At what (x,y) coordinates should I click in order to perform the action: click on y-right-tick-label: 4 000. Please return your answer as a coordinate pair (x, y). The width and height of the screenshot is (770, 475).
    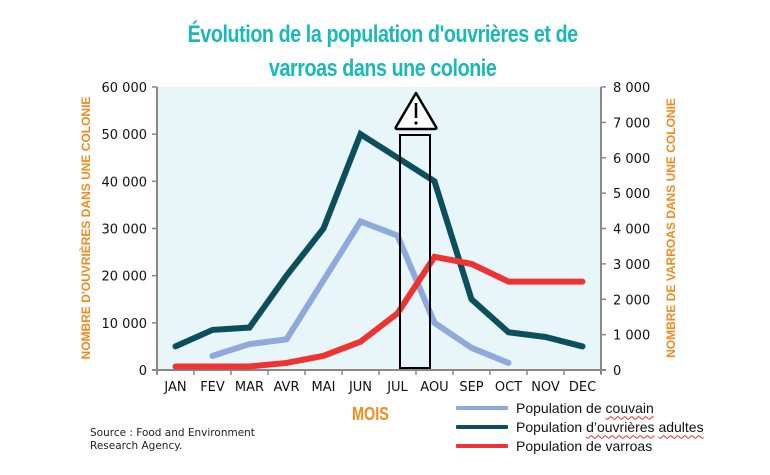
    Looking at the image, I should click on (631, 230).